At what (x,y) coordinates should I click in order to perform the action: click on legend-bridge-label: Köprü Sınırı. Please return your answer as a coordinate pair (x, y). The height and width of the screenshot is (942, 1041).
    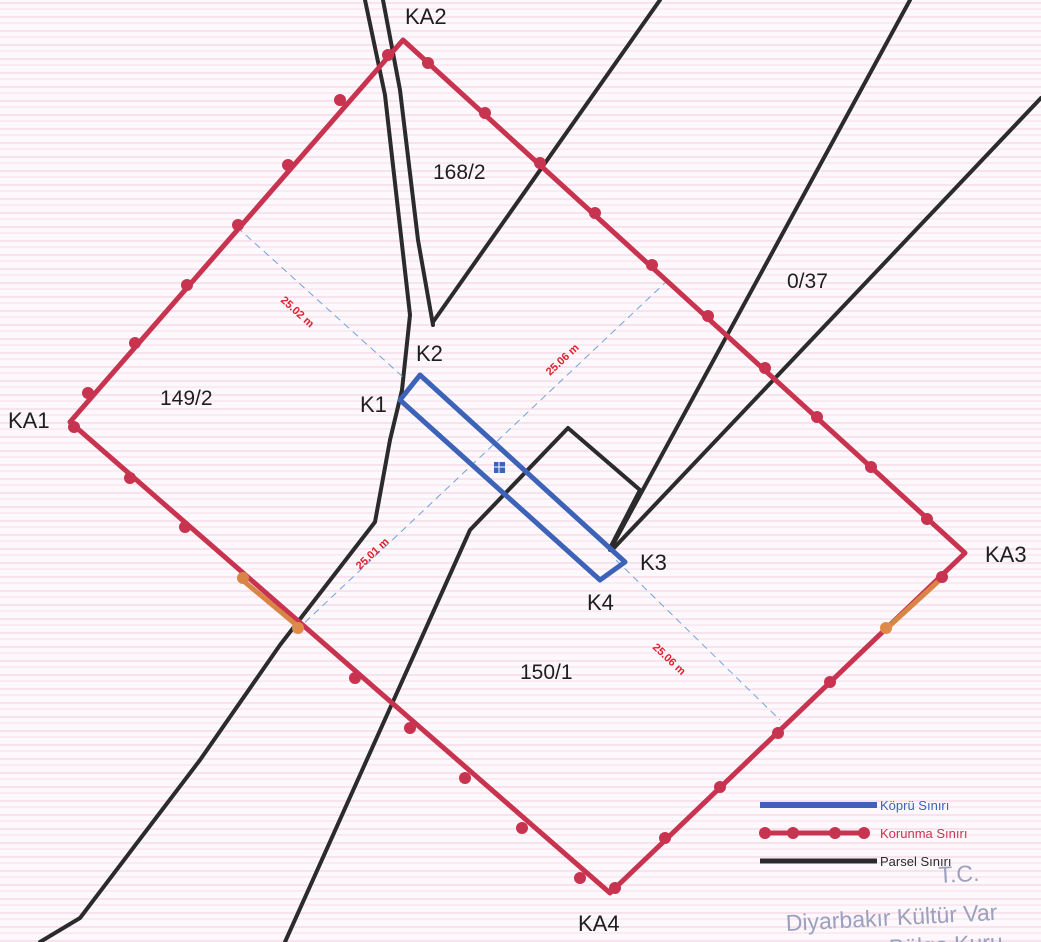
    Looking at the image, I should click on (914, 805).